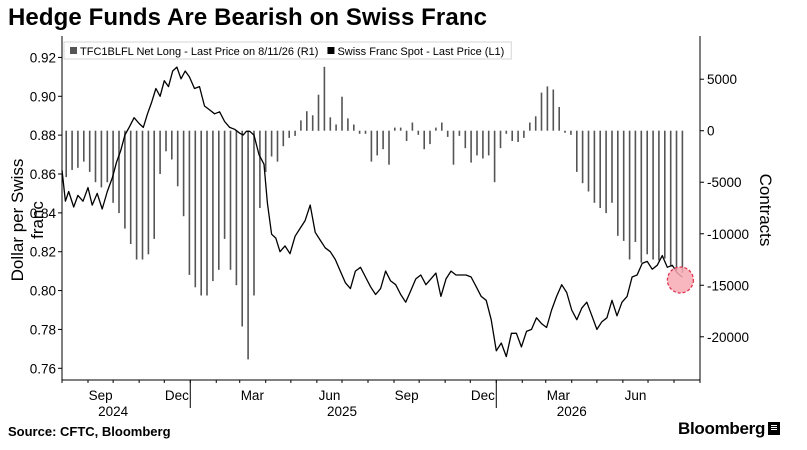 The width and height of the screenshot is (807, 450). Describe the element at coordinates (483, 395) in the screenshot. I see `x-tick-label: Dec` at that location.